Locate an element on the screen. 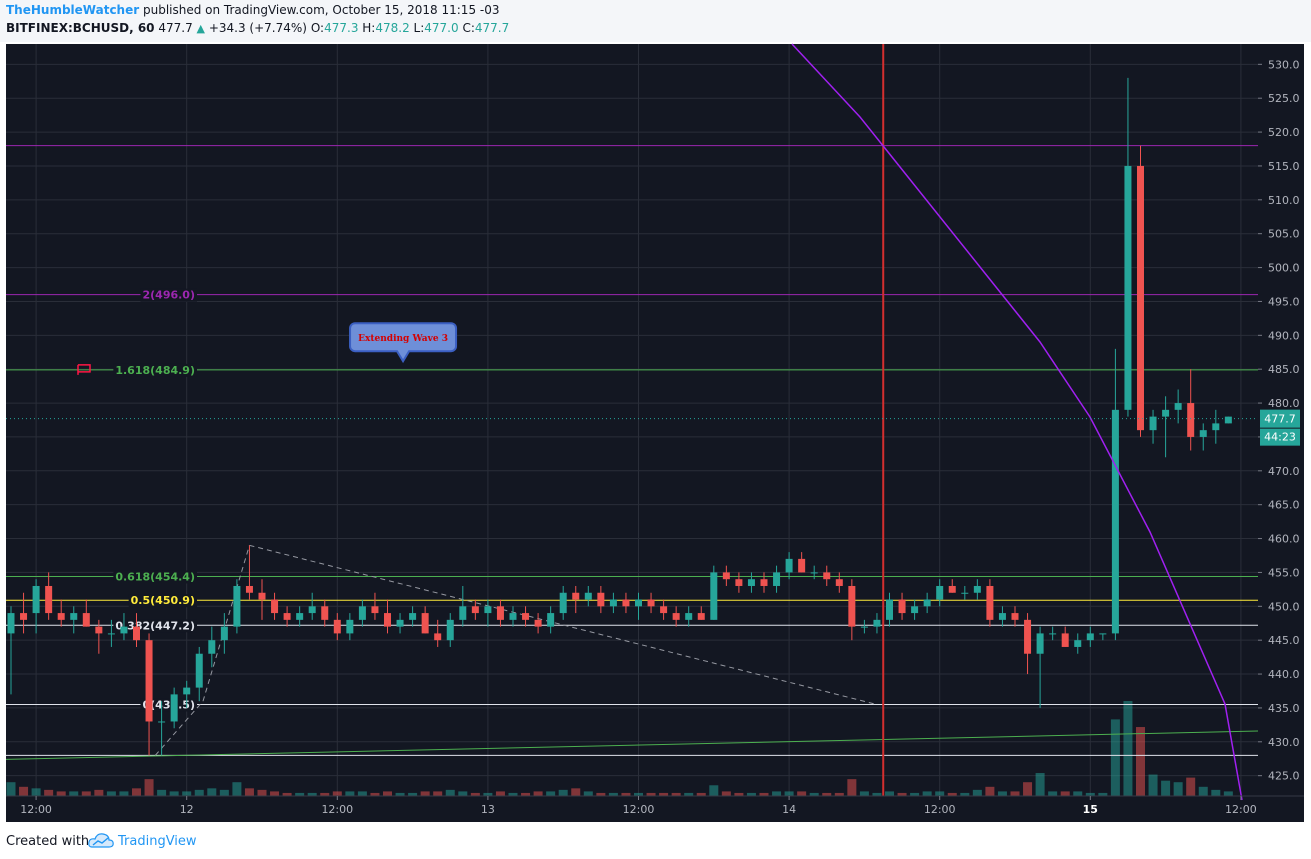 This screenshot has width=1311, height=859. y-tick-label: 440.0 is located at coordinates (1284, 674).